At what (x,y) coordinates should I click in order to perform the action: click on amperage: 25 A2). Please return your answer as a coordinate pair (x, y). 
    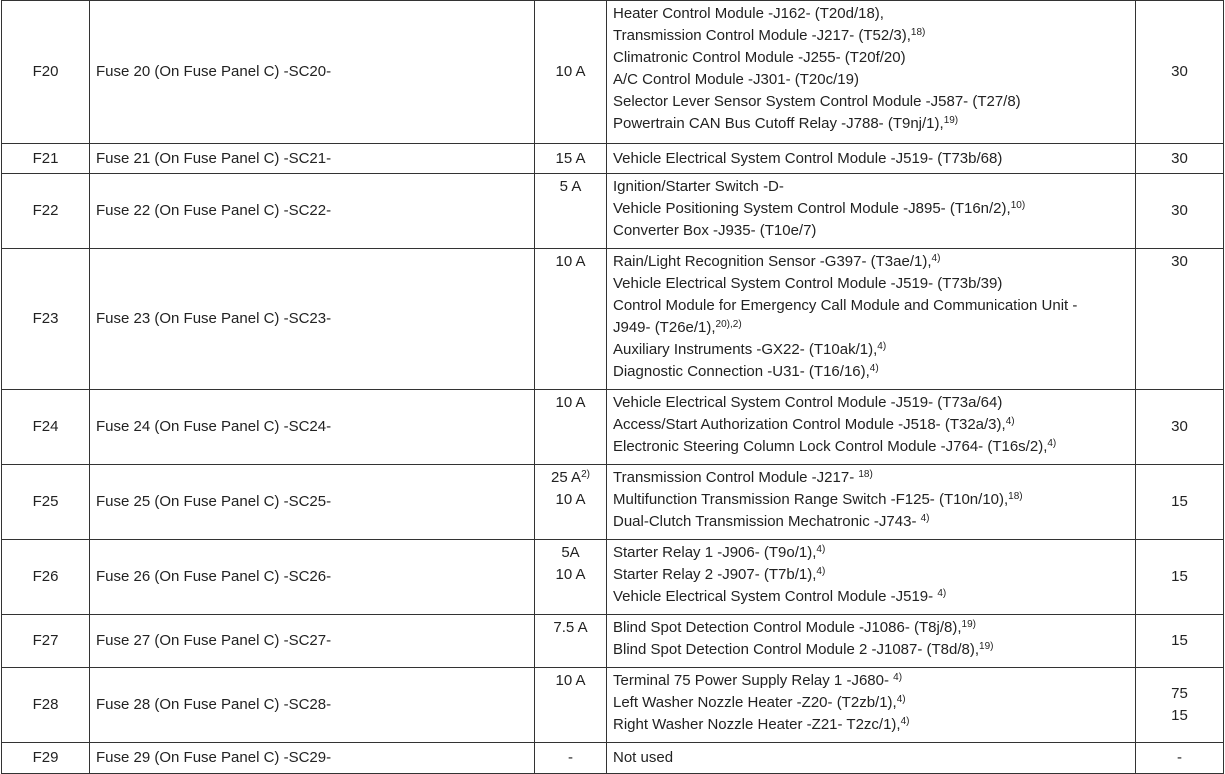
    Looking at the image, I should click on (570, 478).